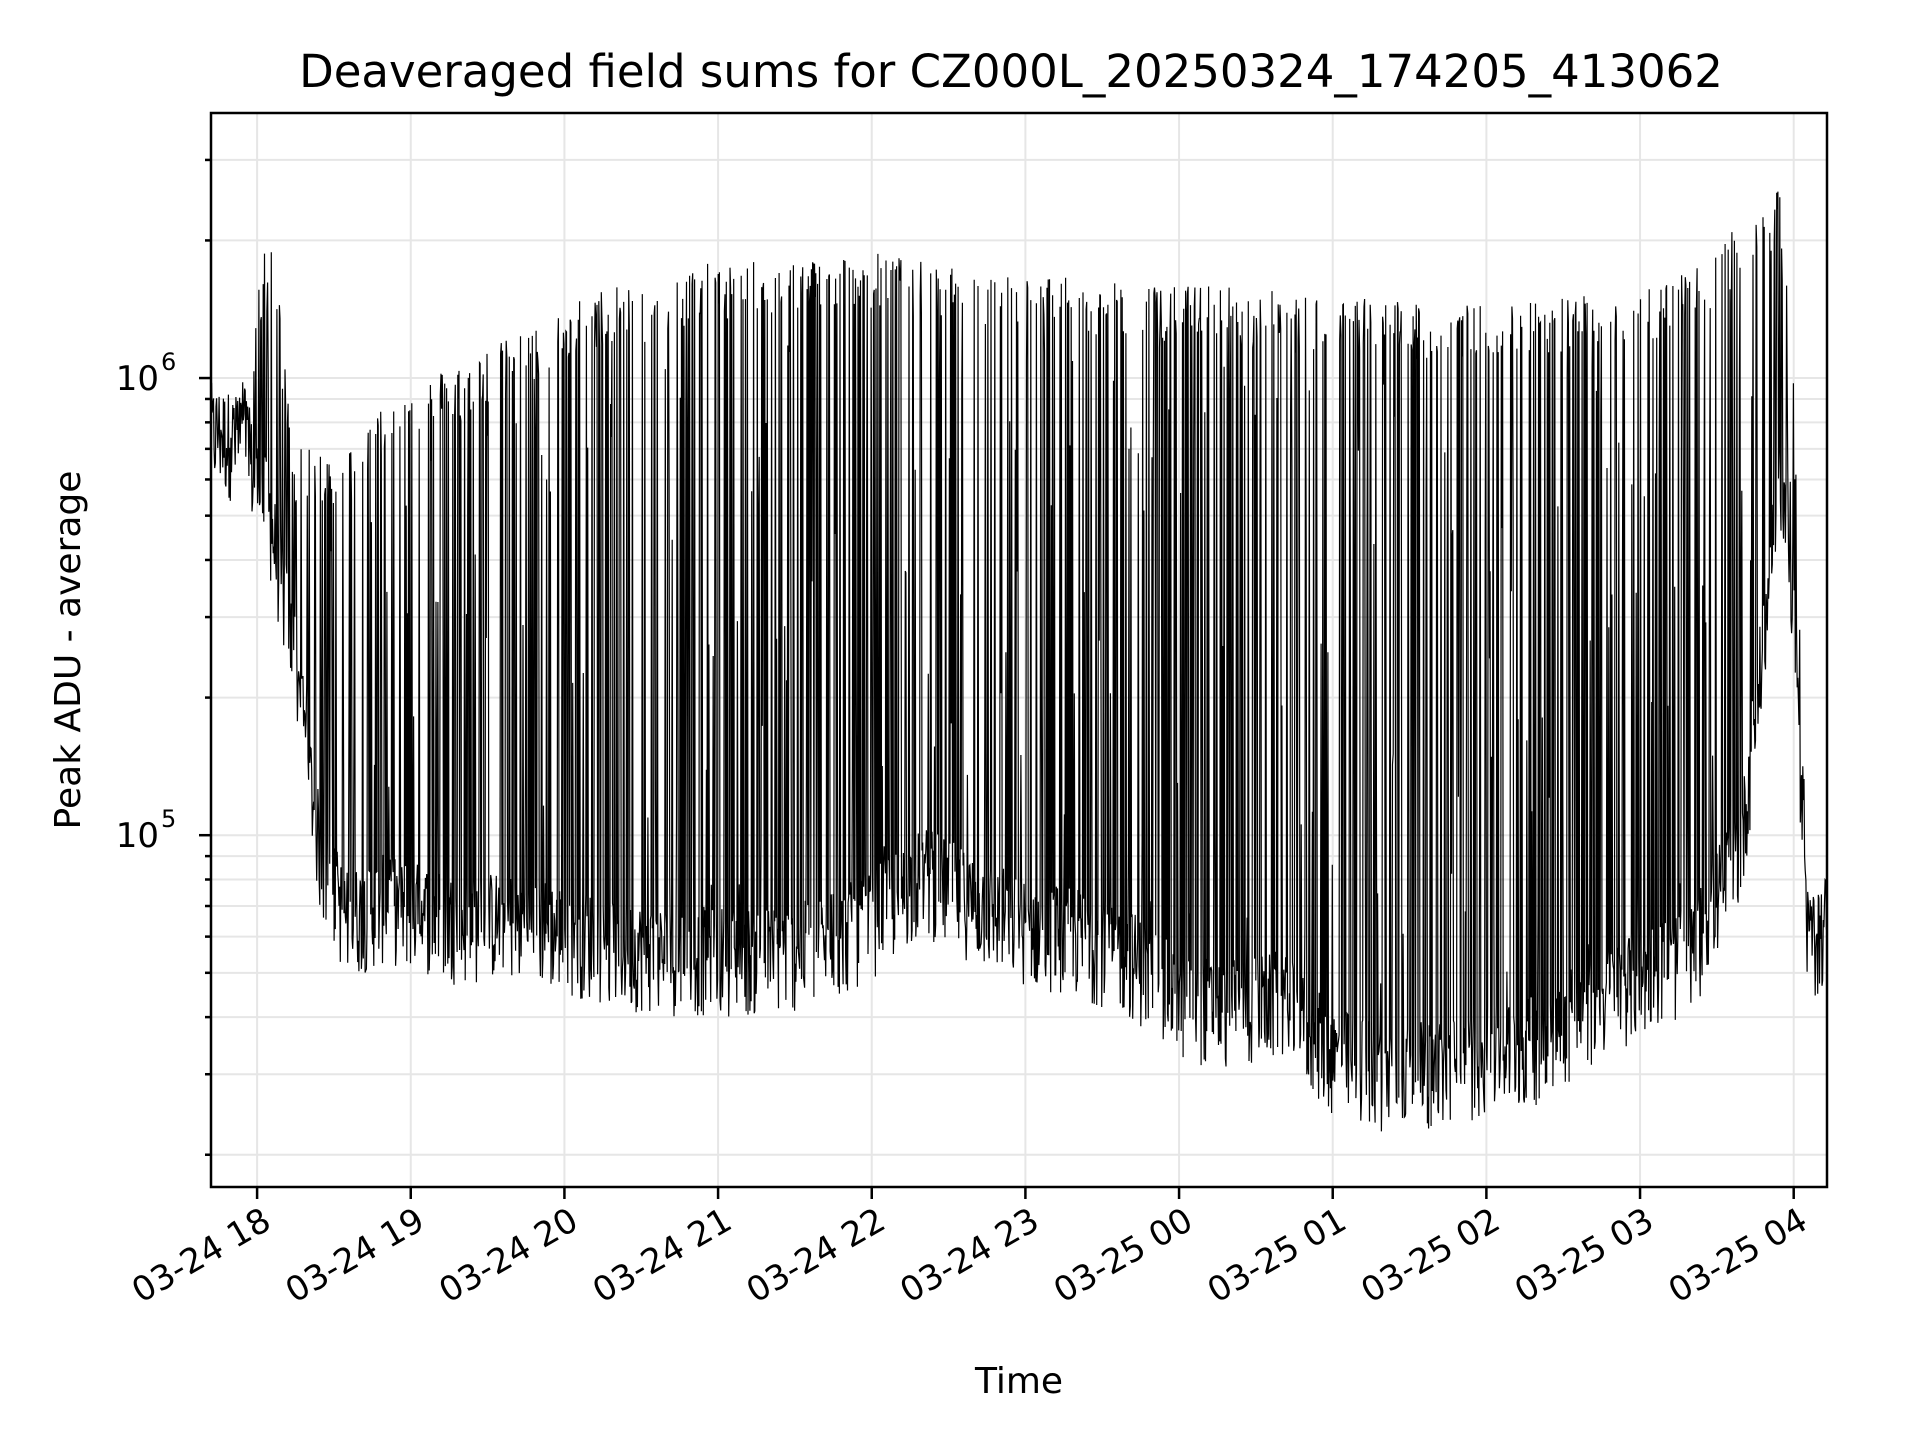 This screenshot has height=1440, width=1920. Describe the element at coordinates (970, 1255) in the screenshot. I see `x-tick-label: 03-24 23` at that location.